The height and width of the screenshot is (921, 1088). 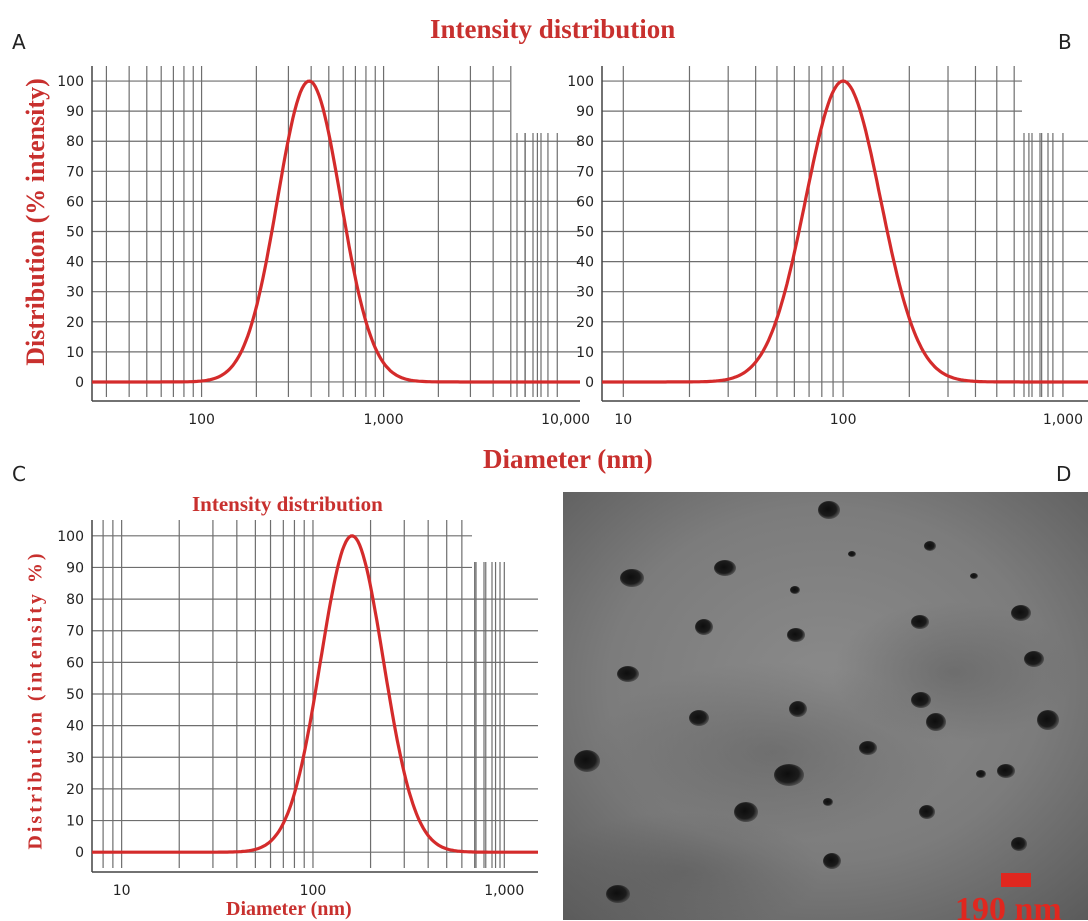 What do you see at coordinates (565, 420) in the screenshot?
I see `x-tick-label: 10,000` at bounding box center [565, 420].